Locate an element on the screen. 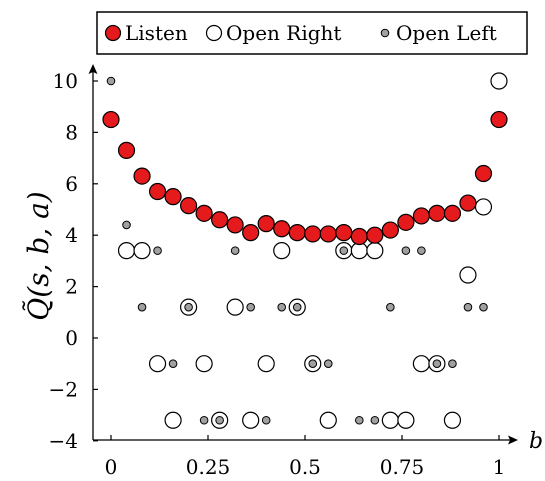  x-axis-label: b is located at coordinates (536, 441).